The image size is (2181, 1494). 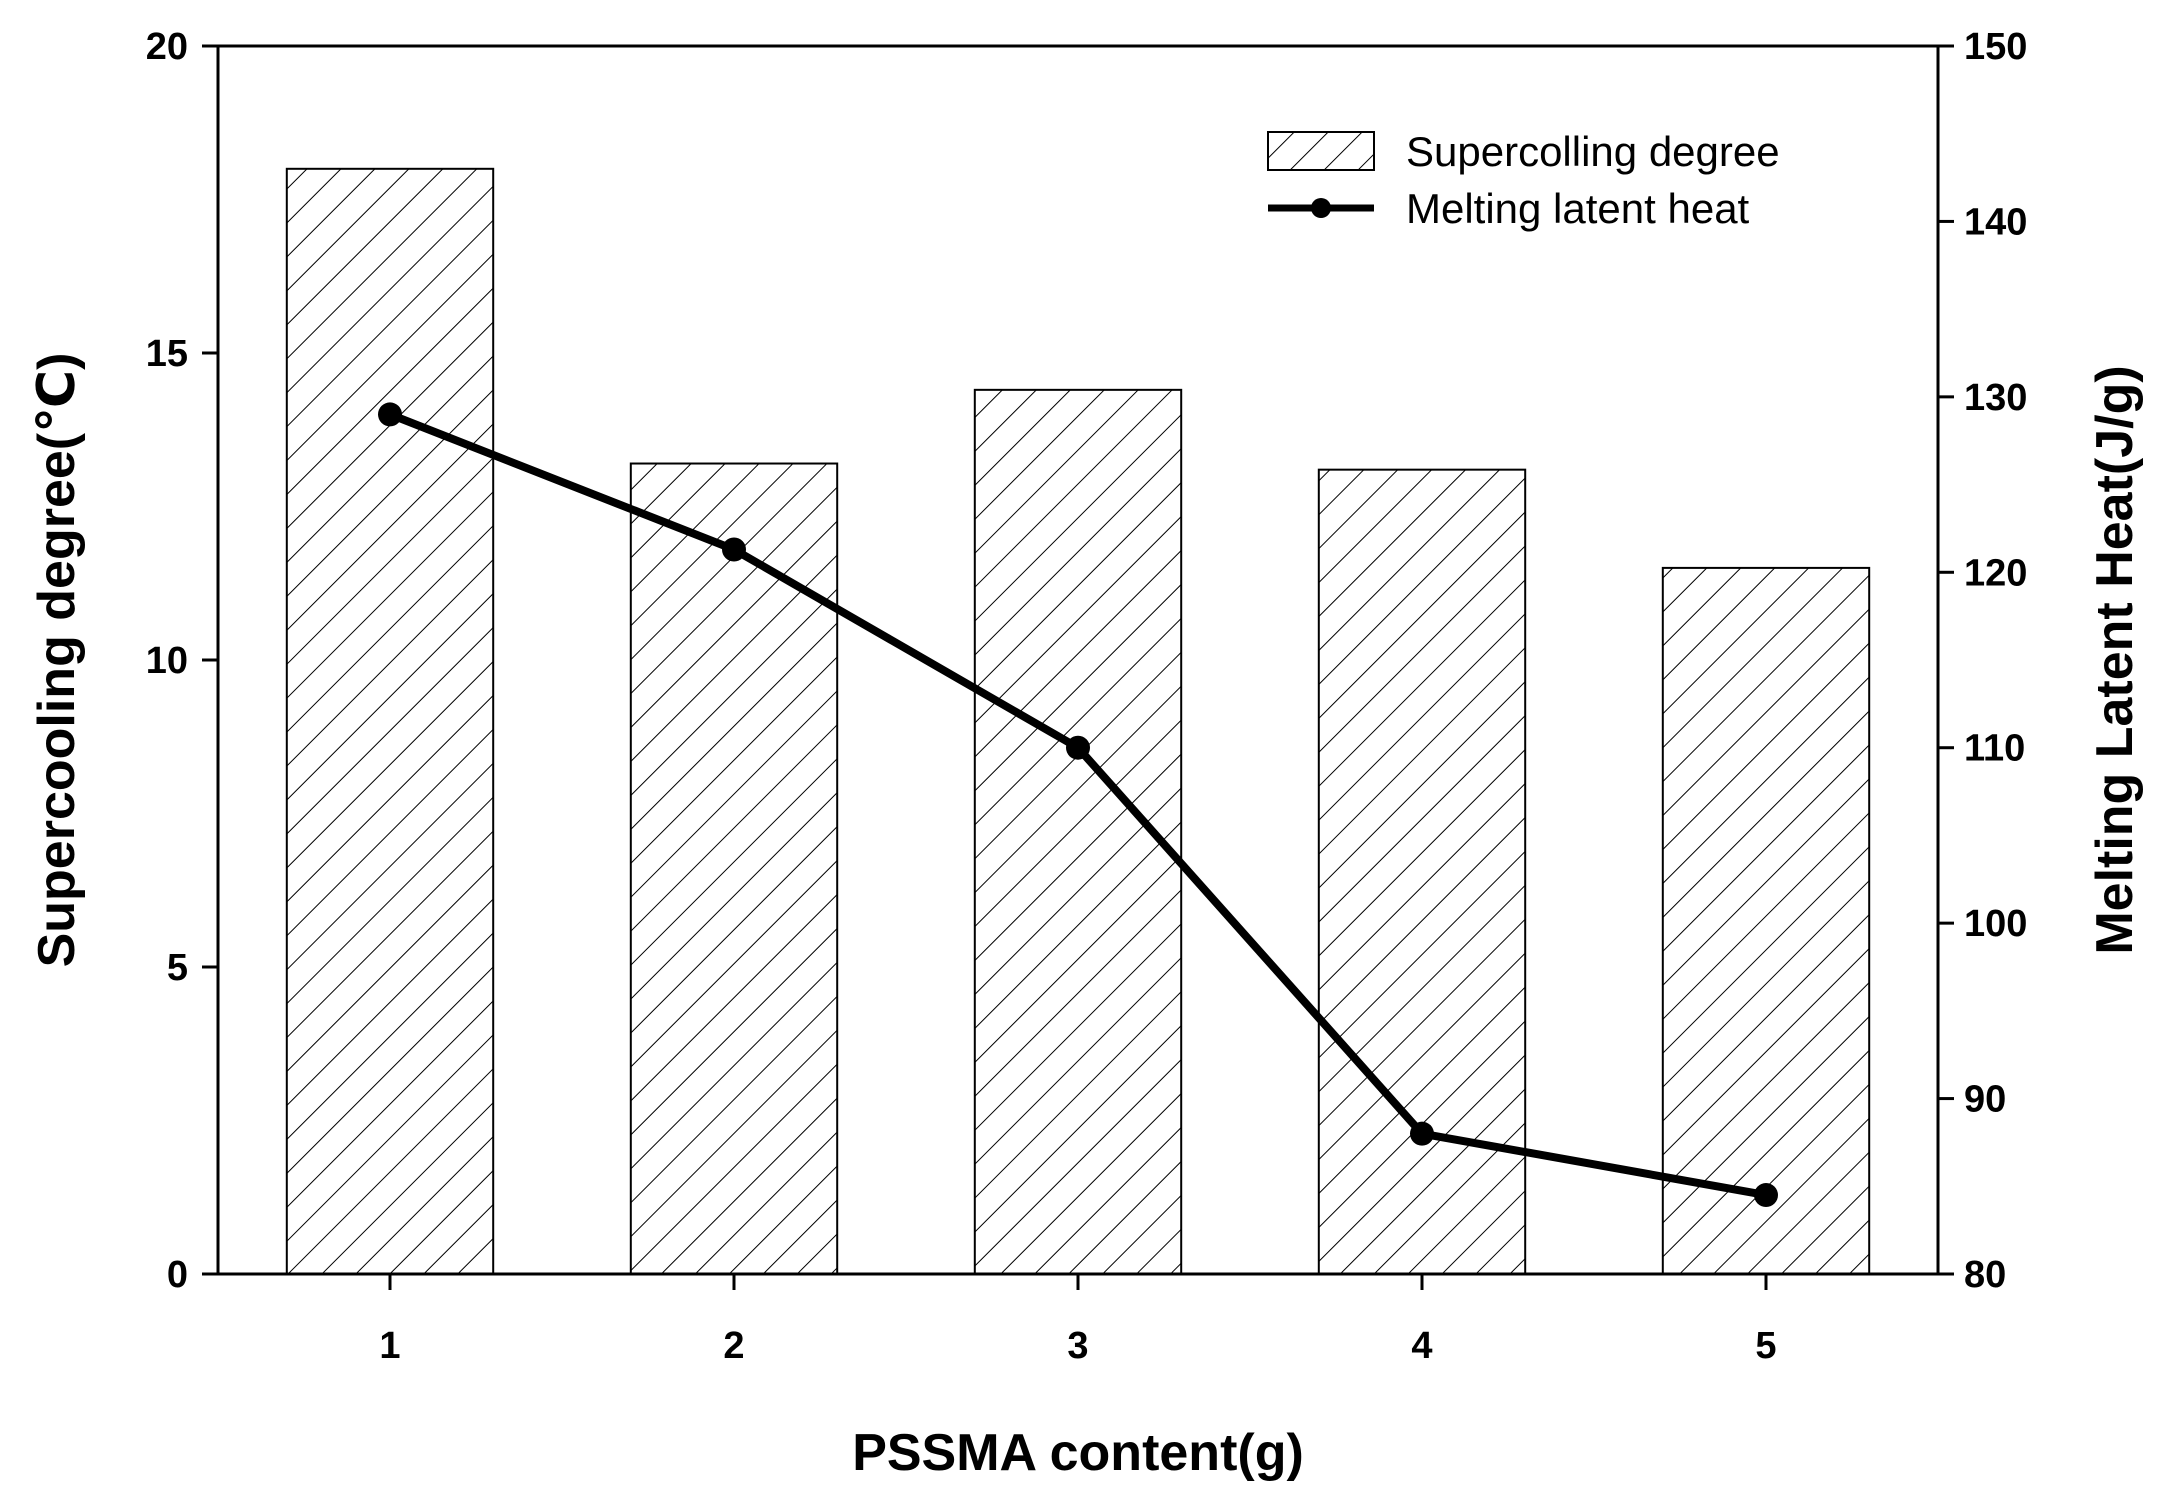 What do you see at coordinates (1765, 1346) in the screenshot?
I see `x-tick-label: 5` at bounding box center [1765, 1346].